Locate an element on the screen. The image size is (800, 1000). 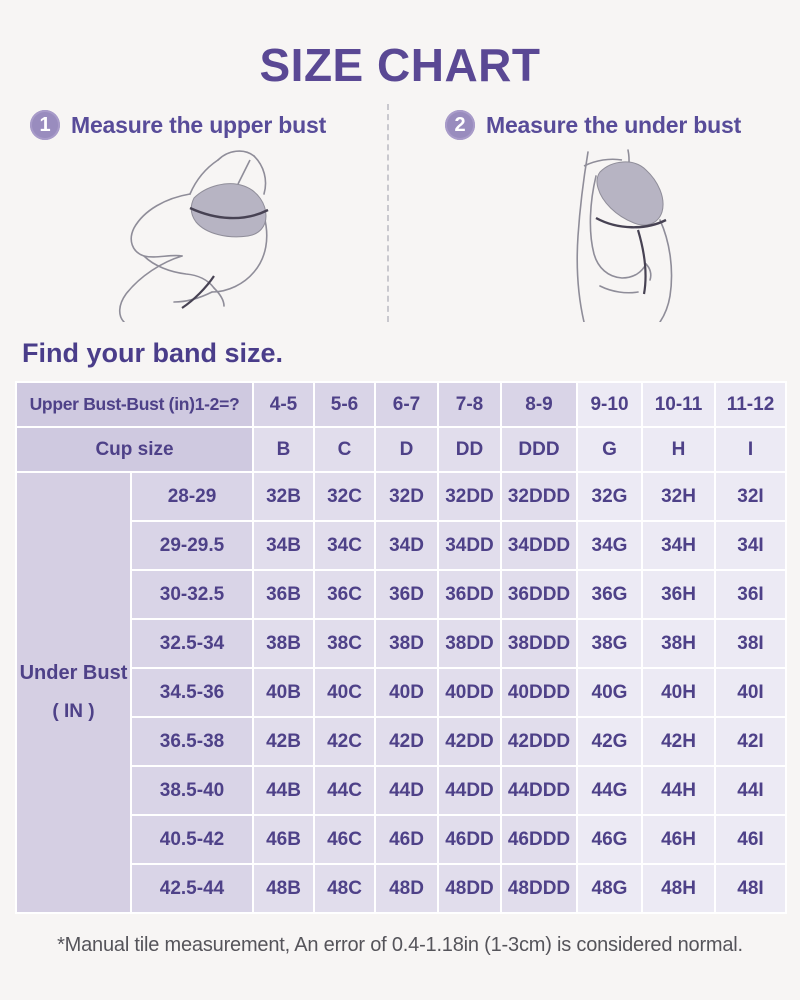
size-cell: 34D is located at coordinates (406, 545).